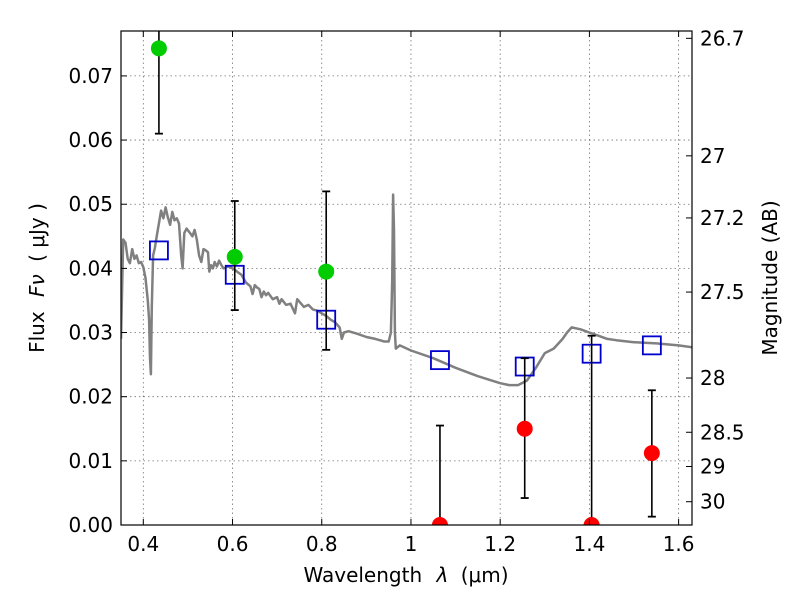  I want to click on y2-tick-label: 27.2, so click(722, 218).